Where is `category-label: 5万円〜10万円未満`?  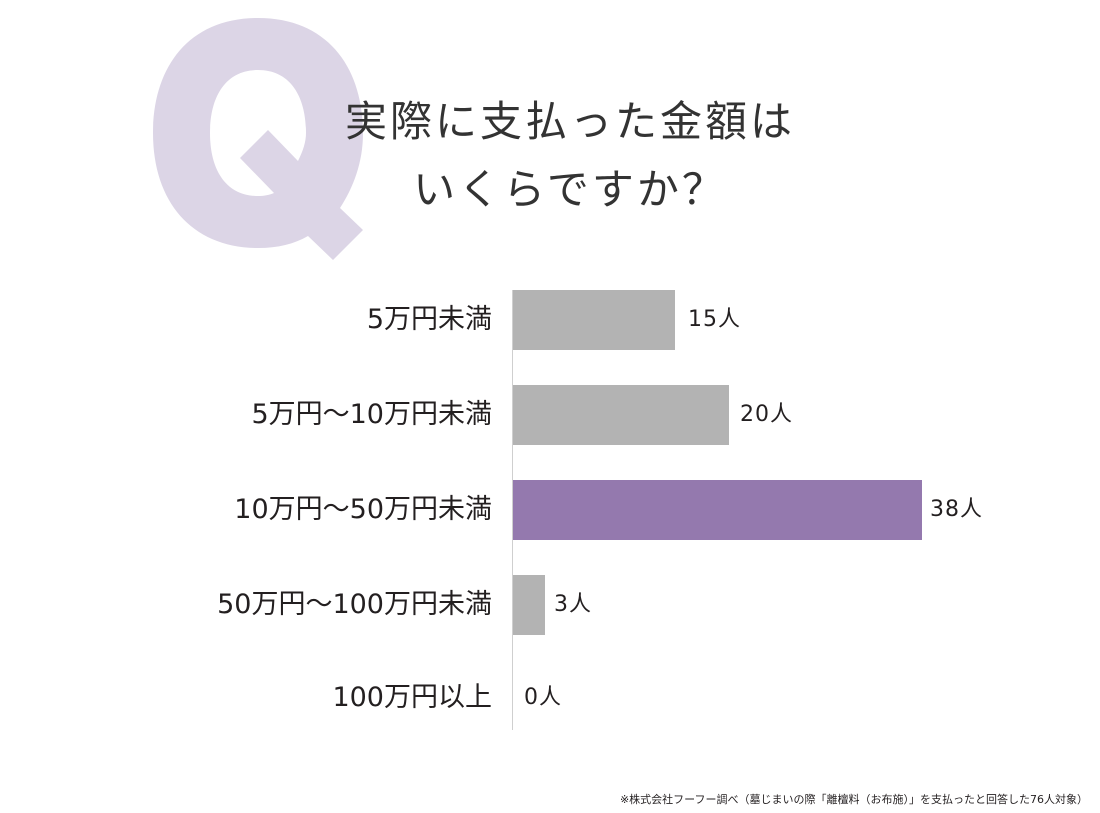
category-label: 5万円〜10万円未満 is located at coordinates (371, 414).